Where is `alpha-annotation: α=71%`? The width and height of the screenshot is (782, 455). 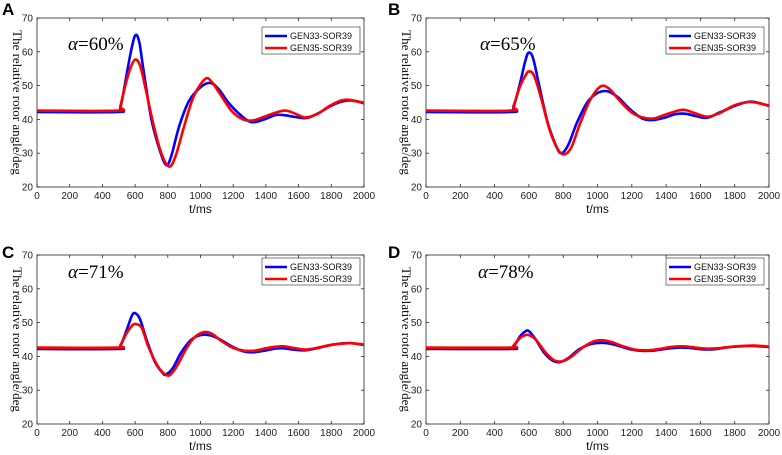 alpha-annotation: α=71% is located at coordinates (96, 272).